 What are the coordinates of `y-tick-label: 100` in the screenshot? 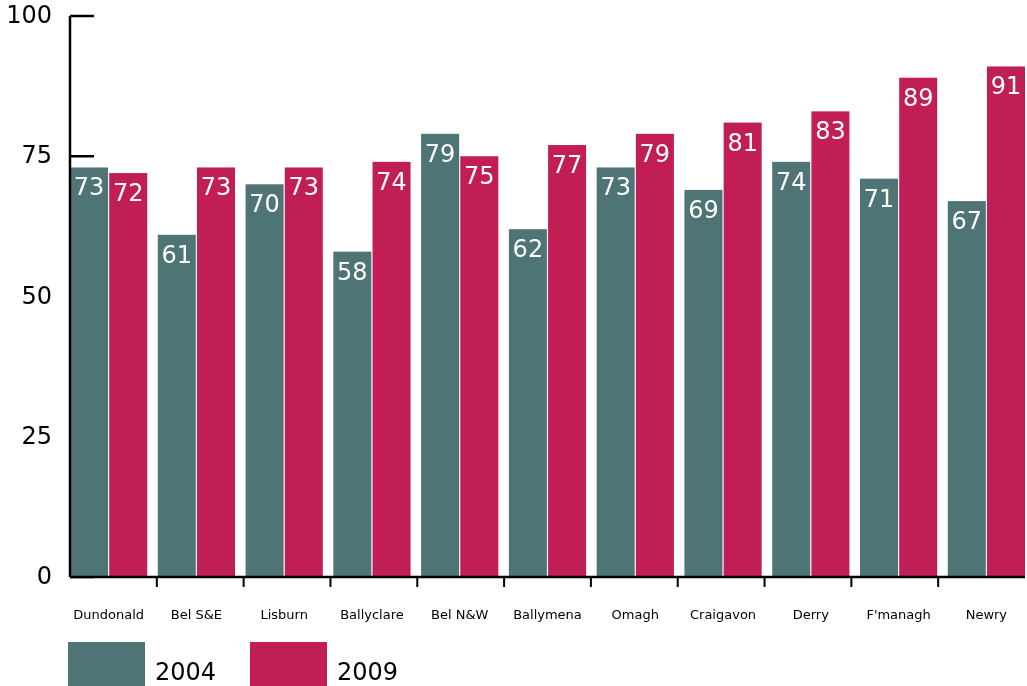 It's located at (29, 15).